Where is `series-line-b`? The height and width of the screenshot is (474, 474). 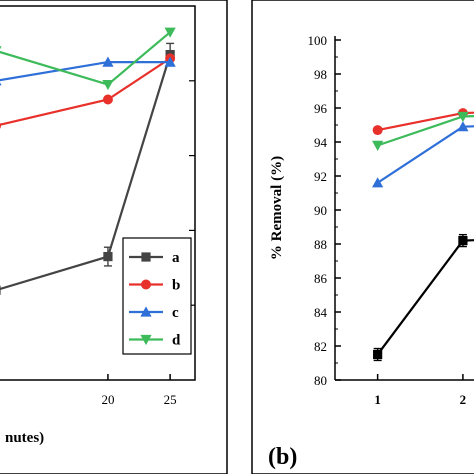
series-line-b is located at coordinates (85, 91).